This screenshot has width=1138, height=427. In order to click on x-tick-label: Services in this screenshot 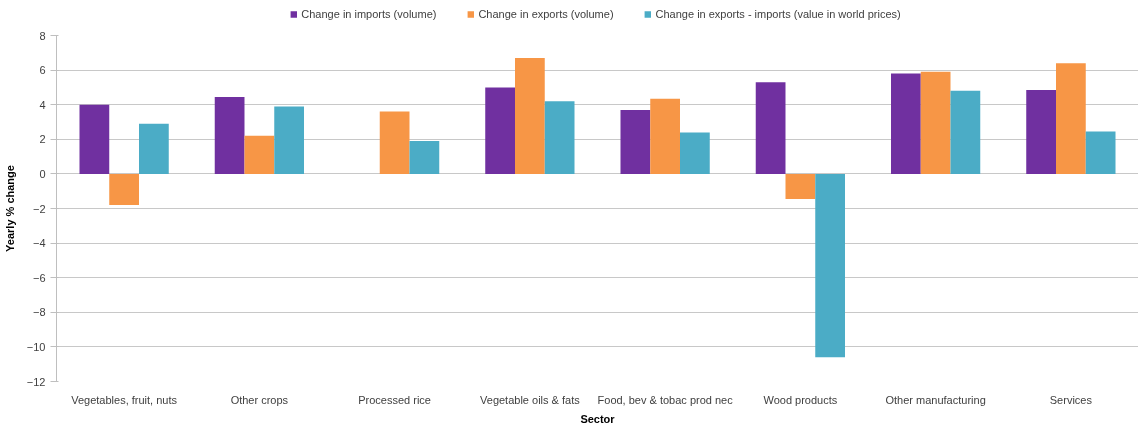, I will do `click(1071, 399)`.